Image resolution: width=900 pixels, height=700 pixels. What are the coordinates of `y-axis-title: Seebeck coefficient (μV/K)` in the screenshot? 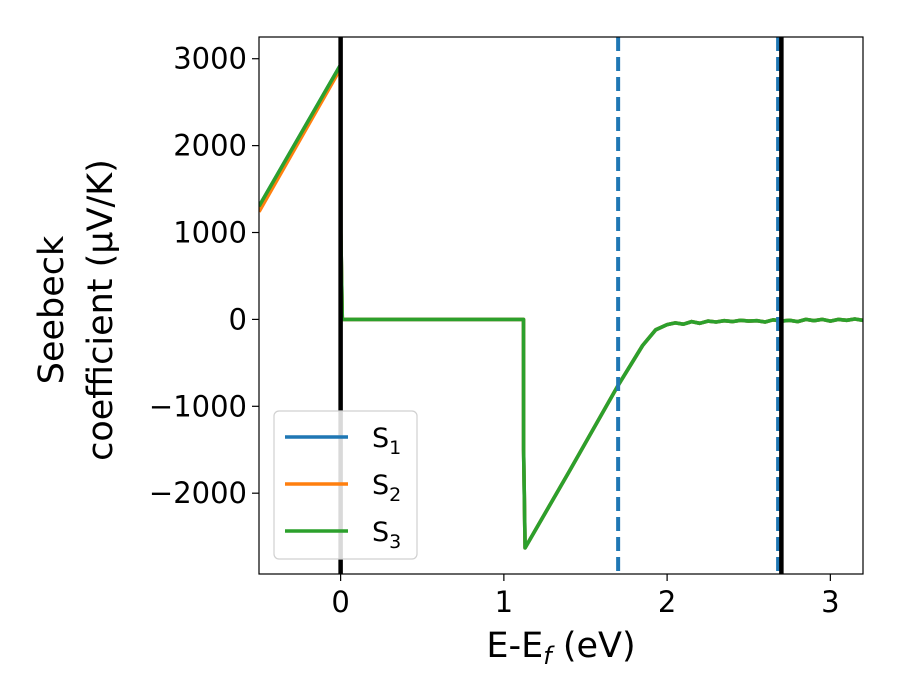 It's located at (76, 310).